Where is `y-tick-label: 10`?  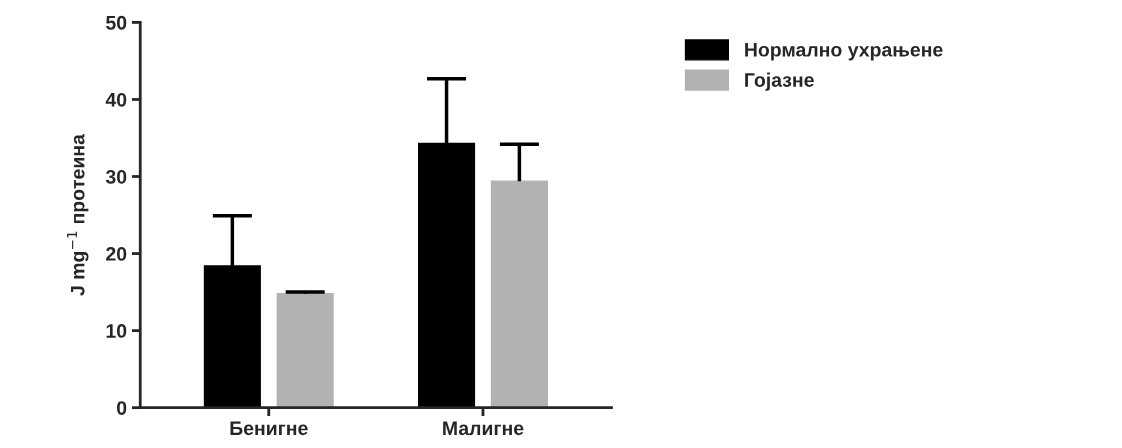
y-tick-label: 10 is located at coordinates (116, 331).